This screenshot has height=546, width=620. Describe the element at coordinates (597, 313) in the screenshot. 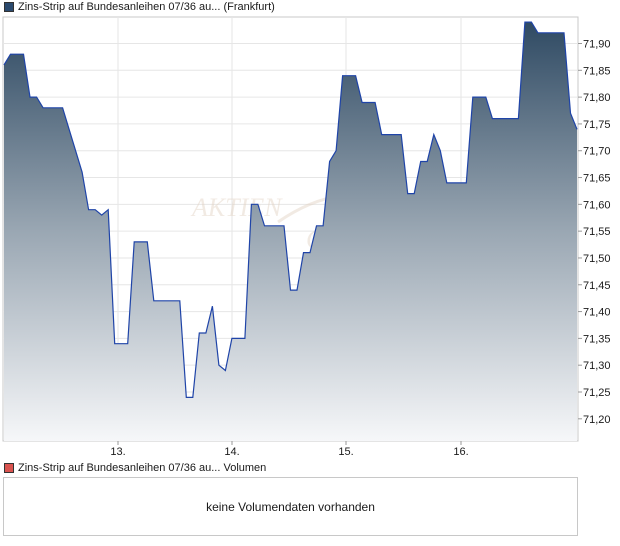

I see `y-tick-label: 71,40` at that location.